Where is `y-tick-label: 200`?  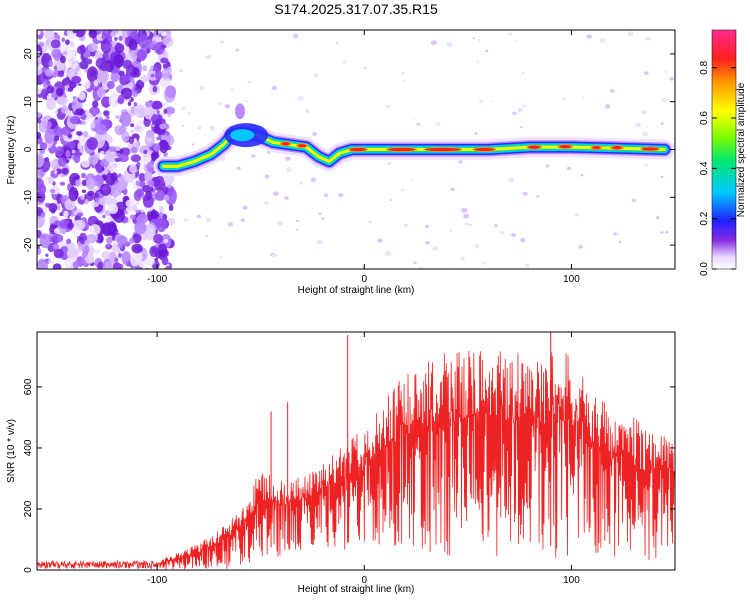
y-tick-label: 200 is located at coordinates (28, 508).